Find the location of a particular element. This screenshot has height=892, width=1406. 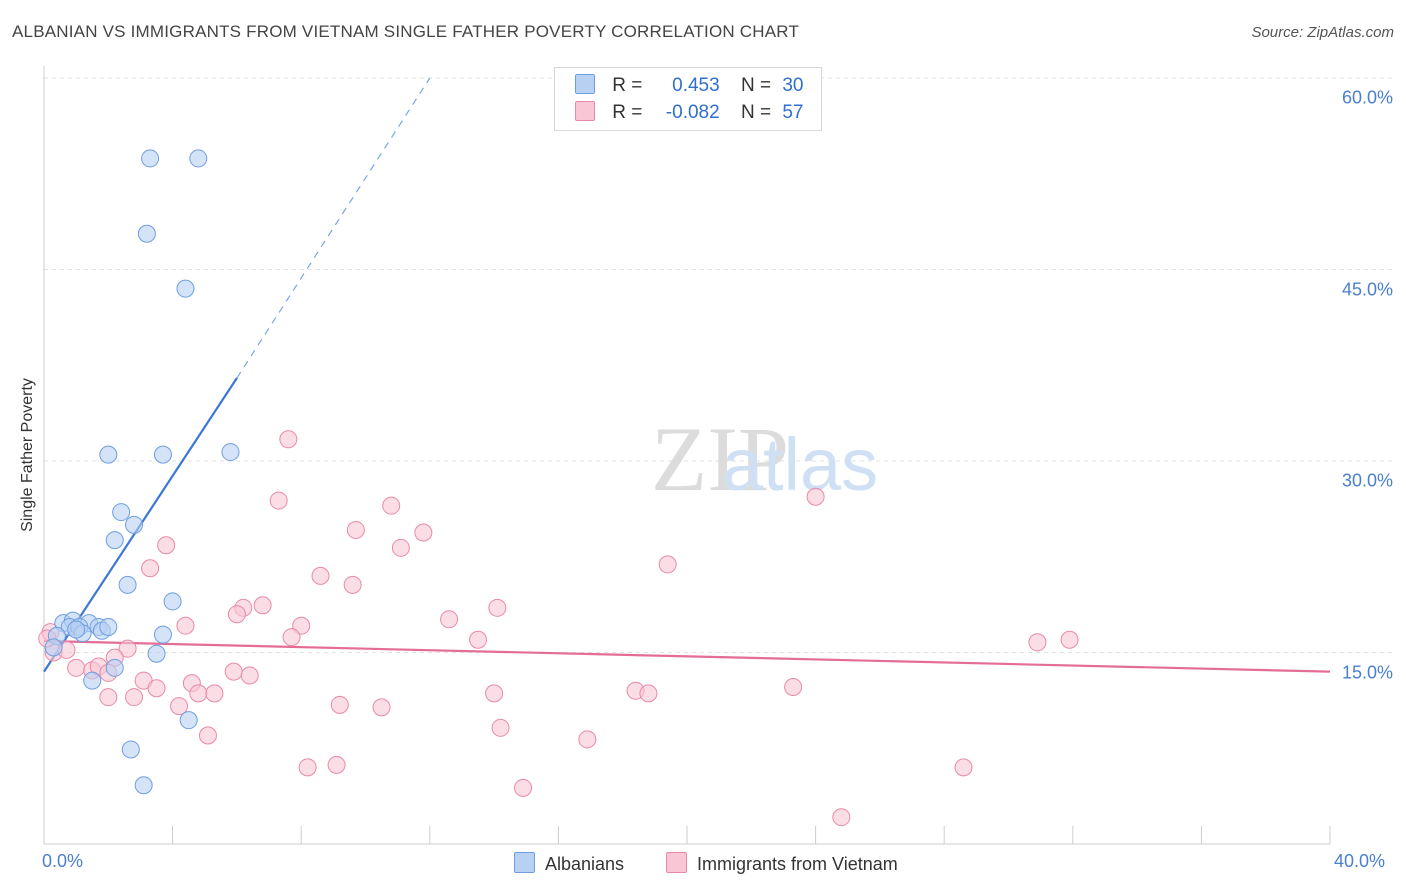

stats-box: R = 0.453 N = 30 R = -0.082 N = 57 is located at coordinates (688, 99).